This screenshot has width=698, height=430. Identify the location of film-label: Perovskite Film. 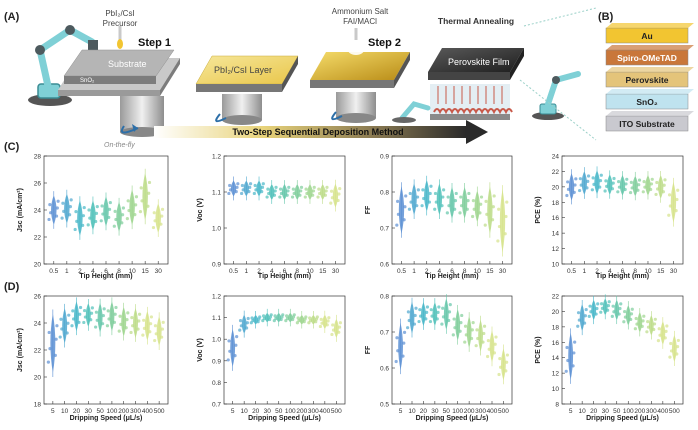
(479, 62).